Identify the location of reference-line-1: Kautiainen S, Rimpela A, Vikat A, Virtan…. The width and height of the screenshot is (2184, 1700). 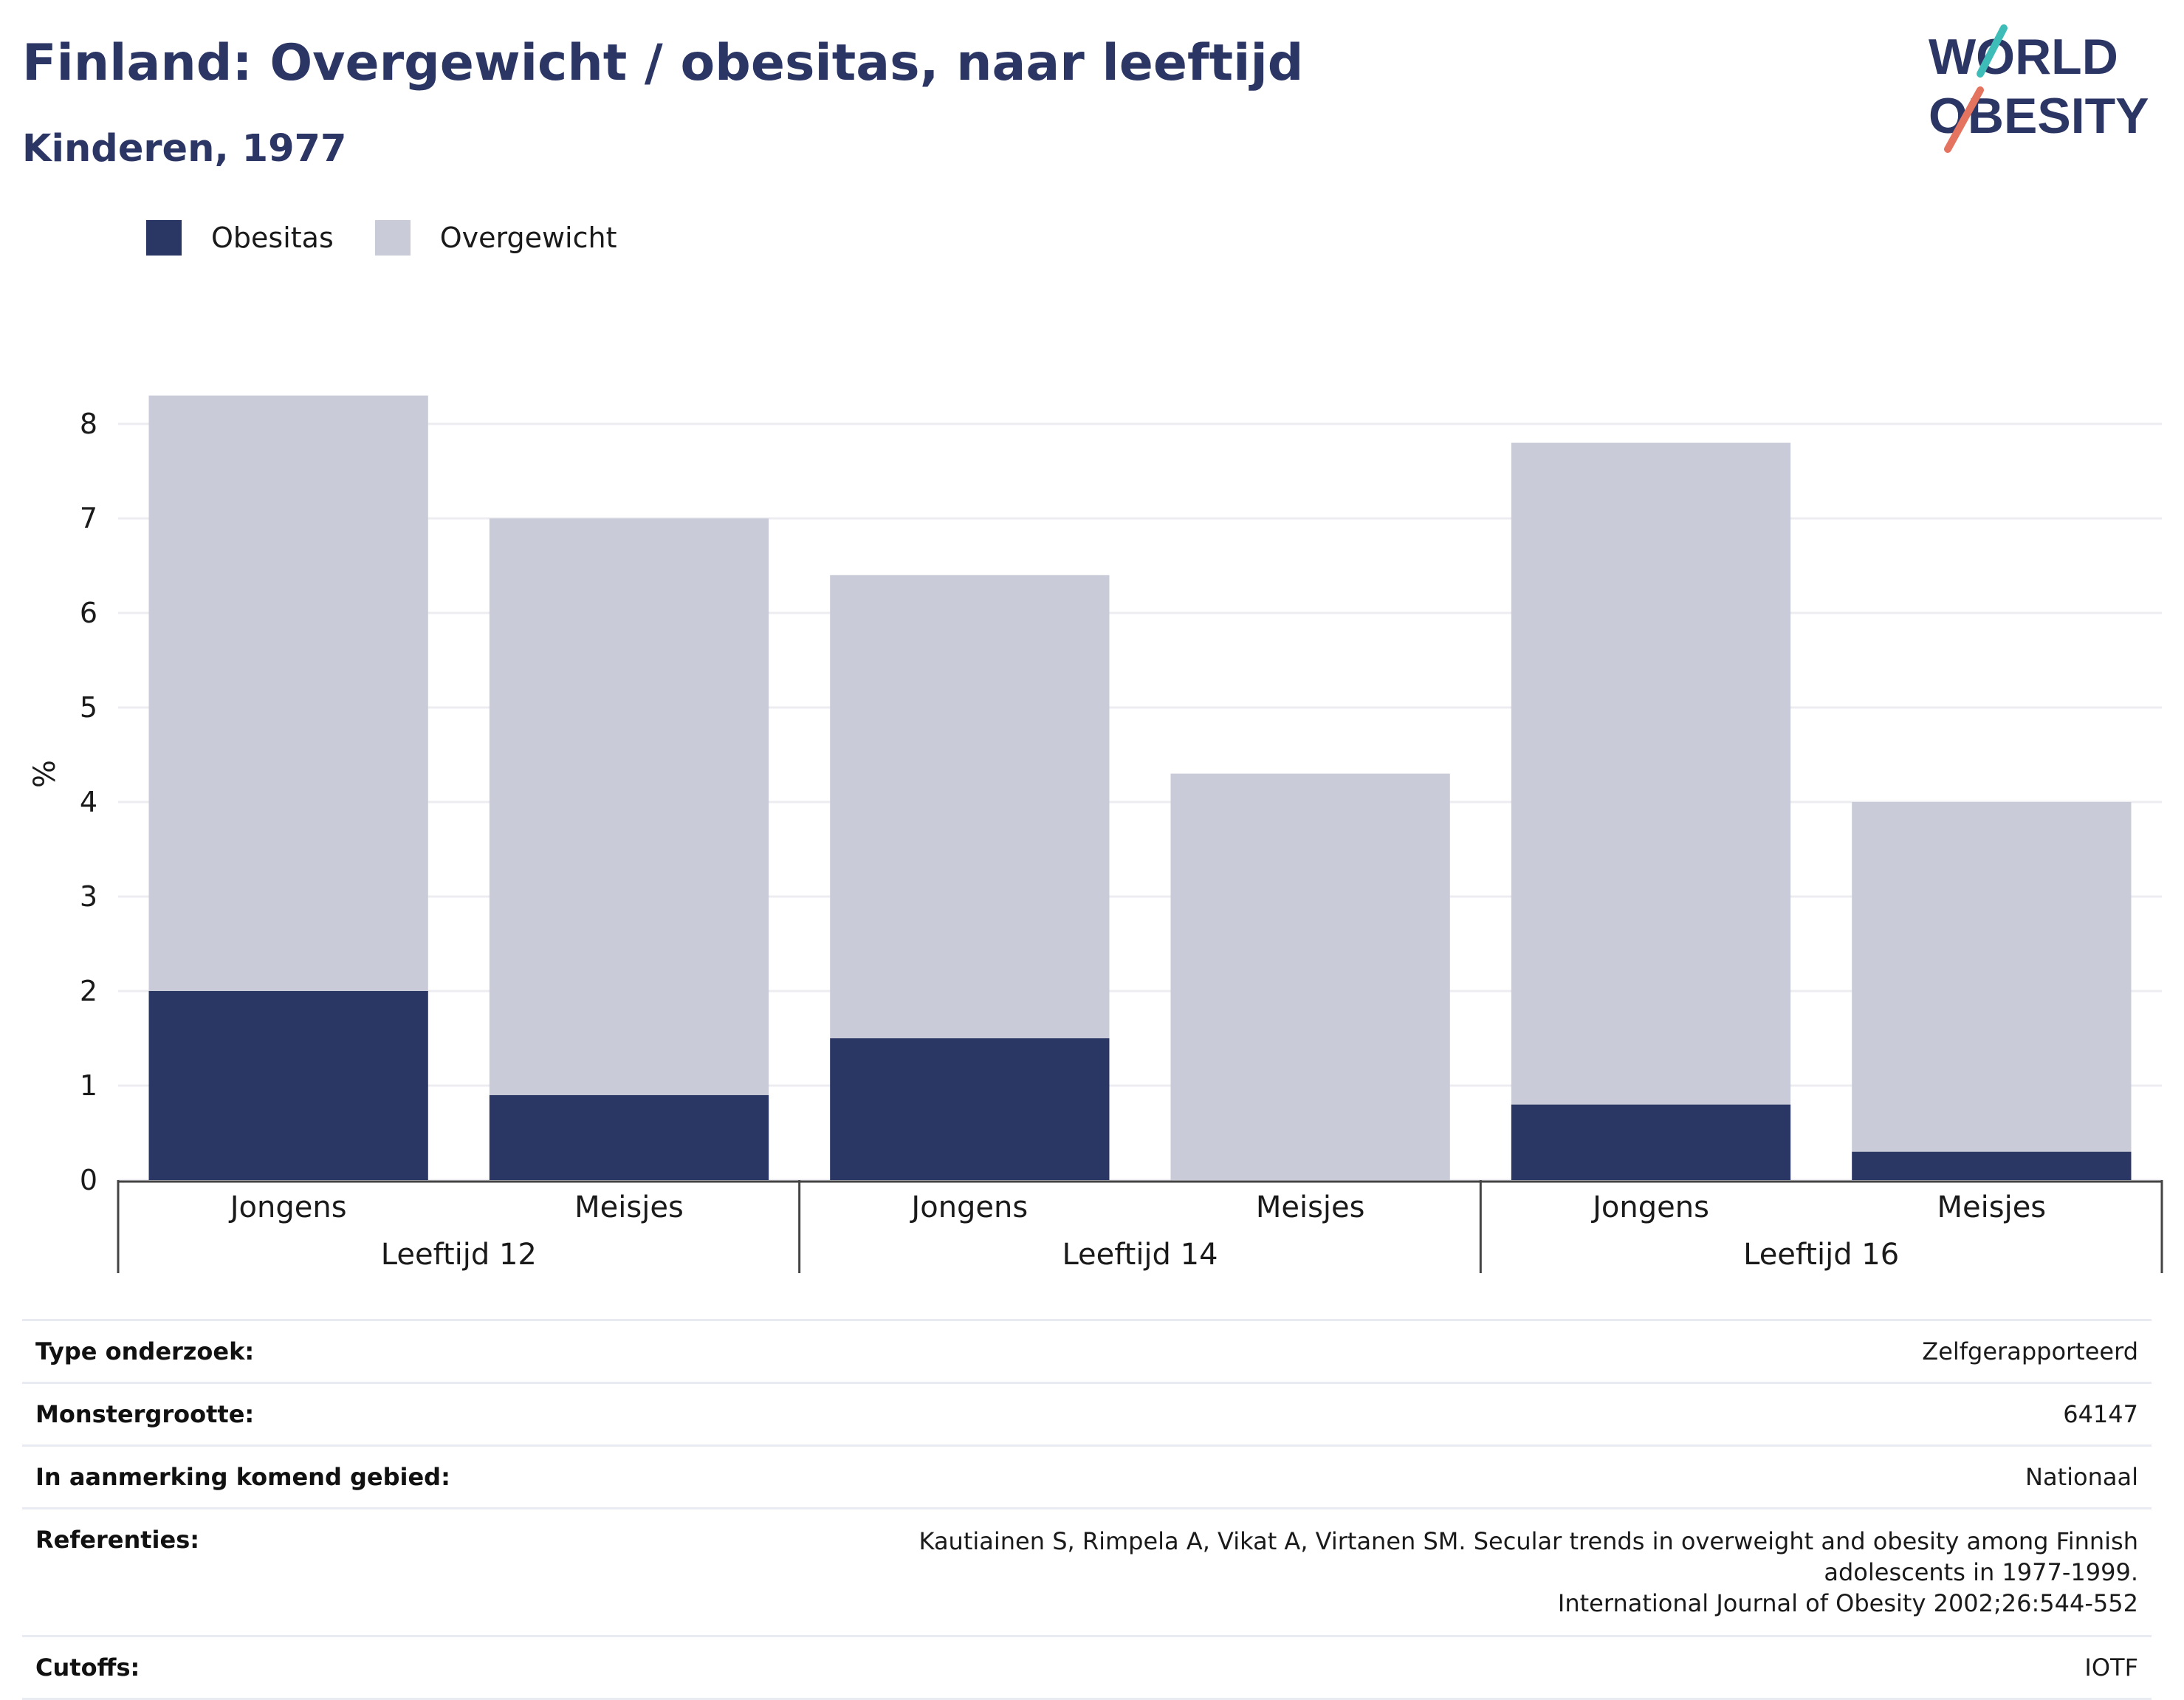
(1528, 1557).